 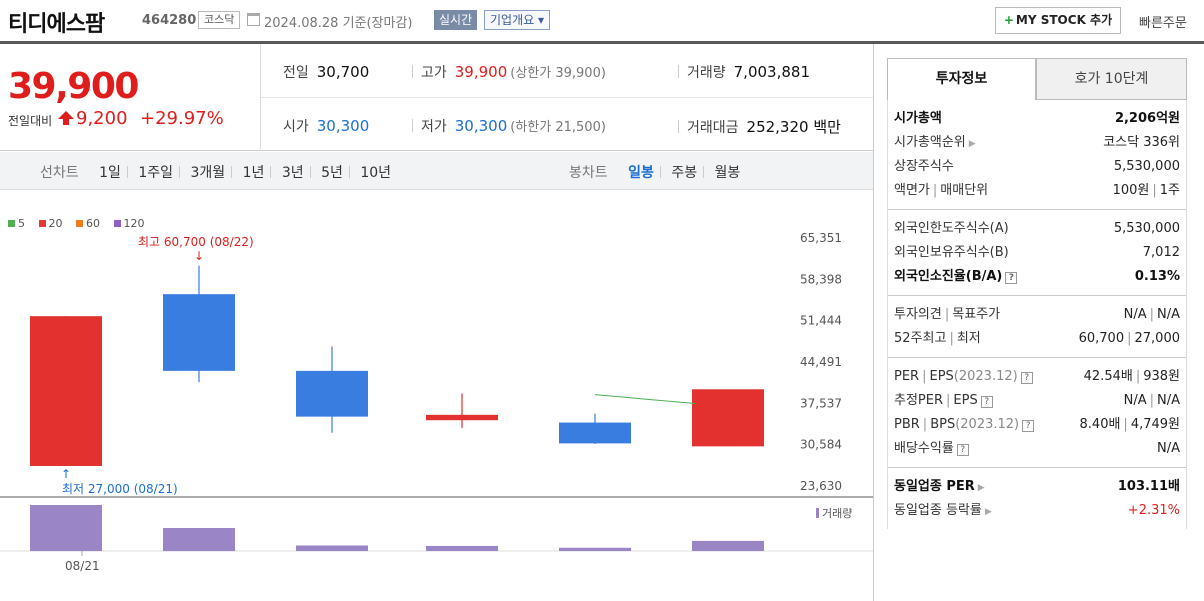 I want to click on dividend-value: N/A, so click(x=1168, y=448).